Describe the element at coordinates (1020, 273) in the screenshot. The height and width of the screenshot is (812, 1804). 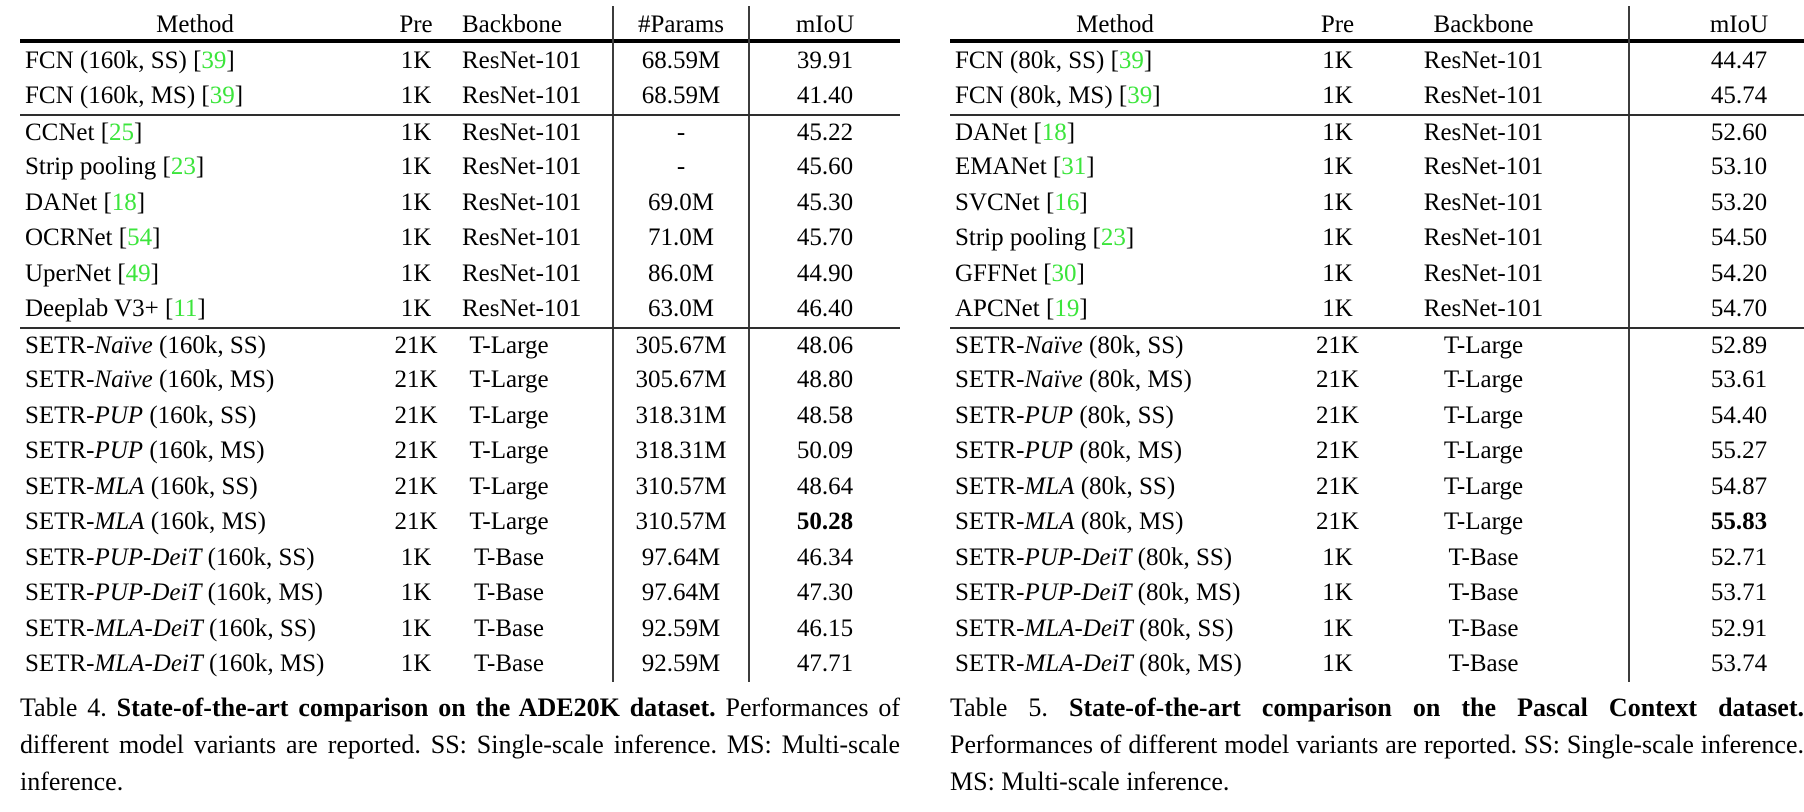
I see `method-cell: GFFNet [30]` at that location.